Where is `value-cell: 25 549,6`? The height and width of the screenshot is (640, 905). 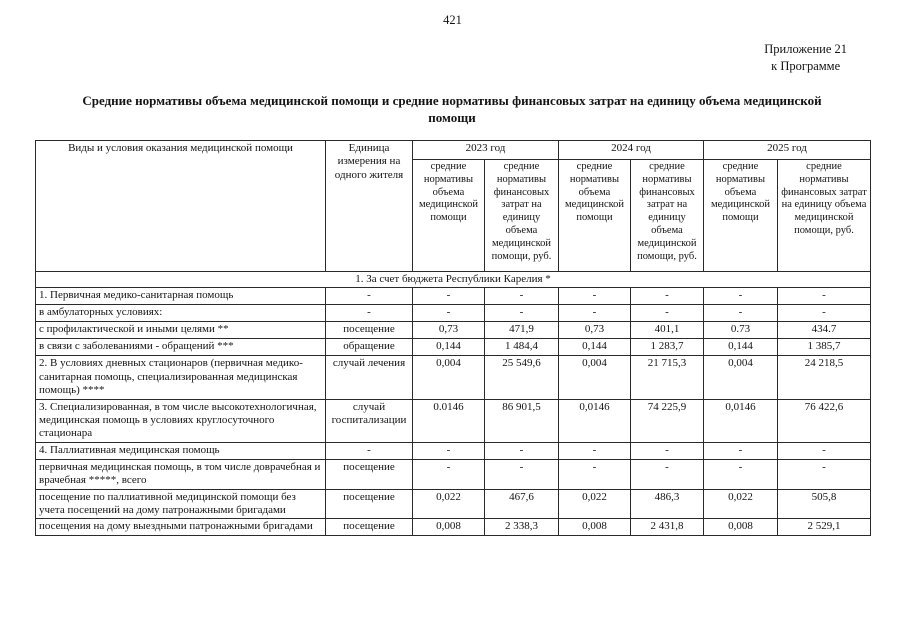 value-cell: 25 549,6 is located at coordinates (521, 377).